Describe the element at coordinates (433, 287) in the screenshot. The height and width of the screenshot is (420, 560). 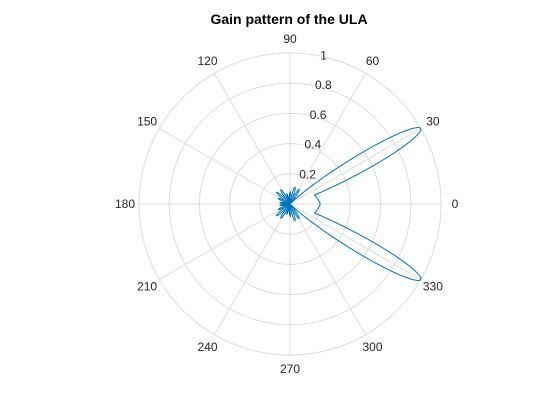
I see `theta-tick-label: 330` at that location.